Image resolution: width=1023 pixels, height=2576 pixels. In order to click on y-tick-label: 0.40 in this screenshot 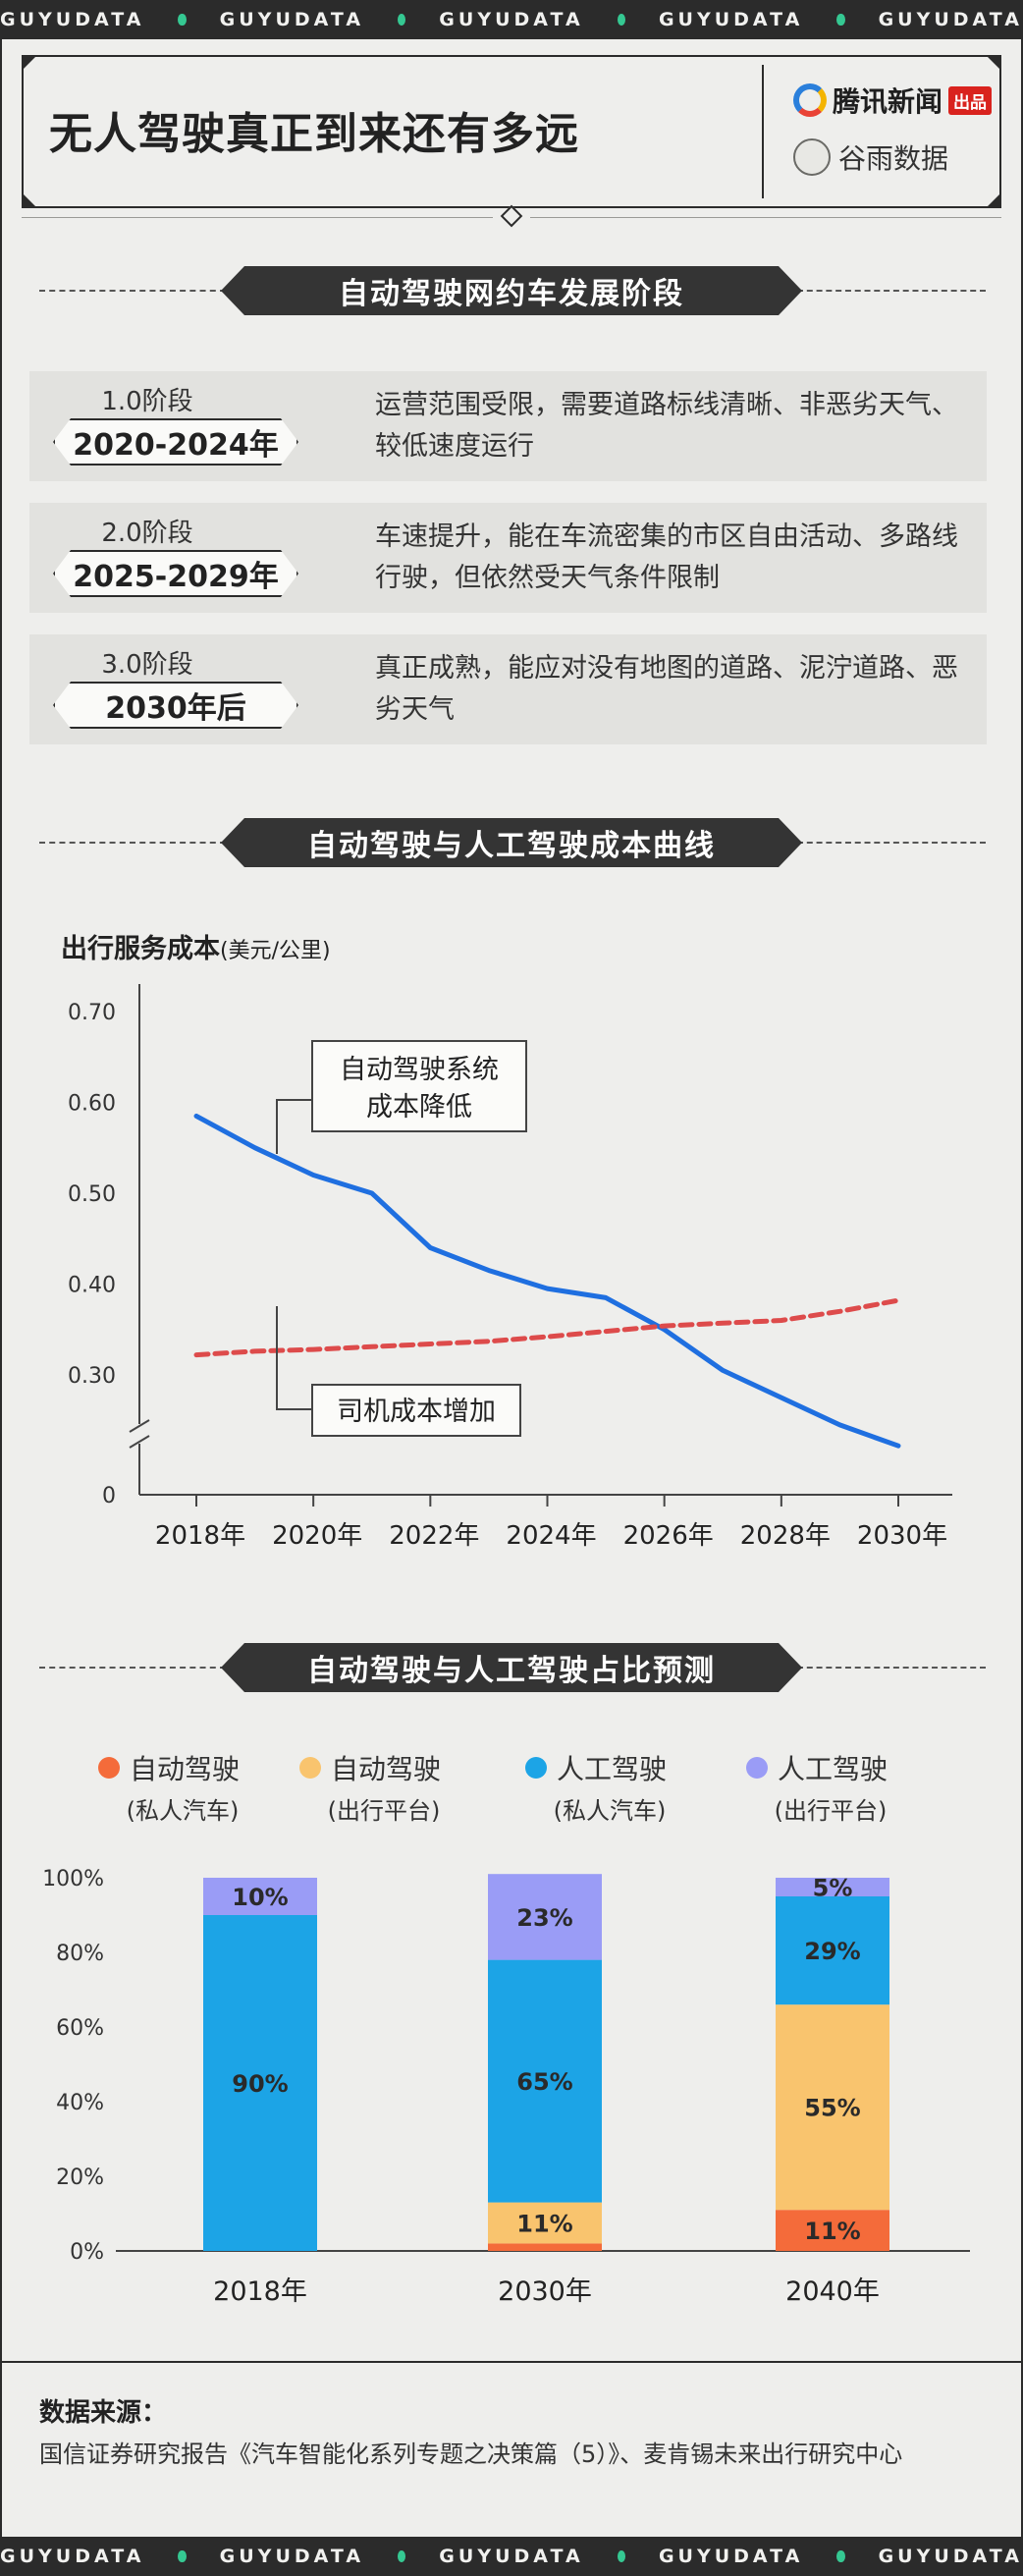, I will do `click(92, 1286)`.